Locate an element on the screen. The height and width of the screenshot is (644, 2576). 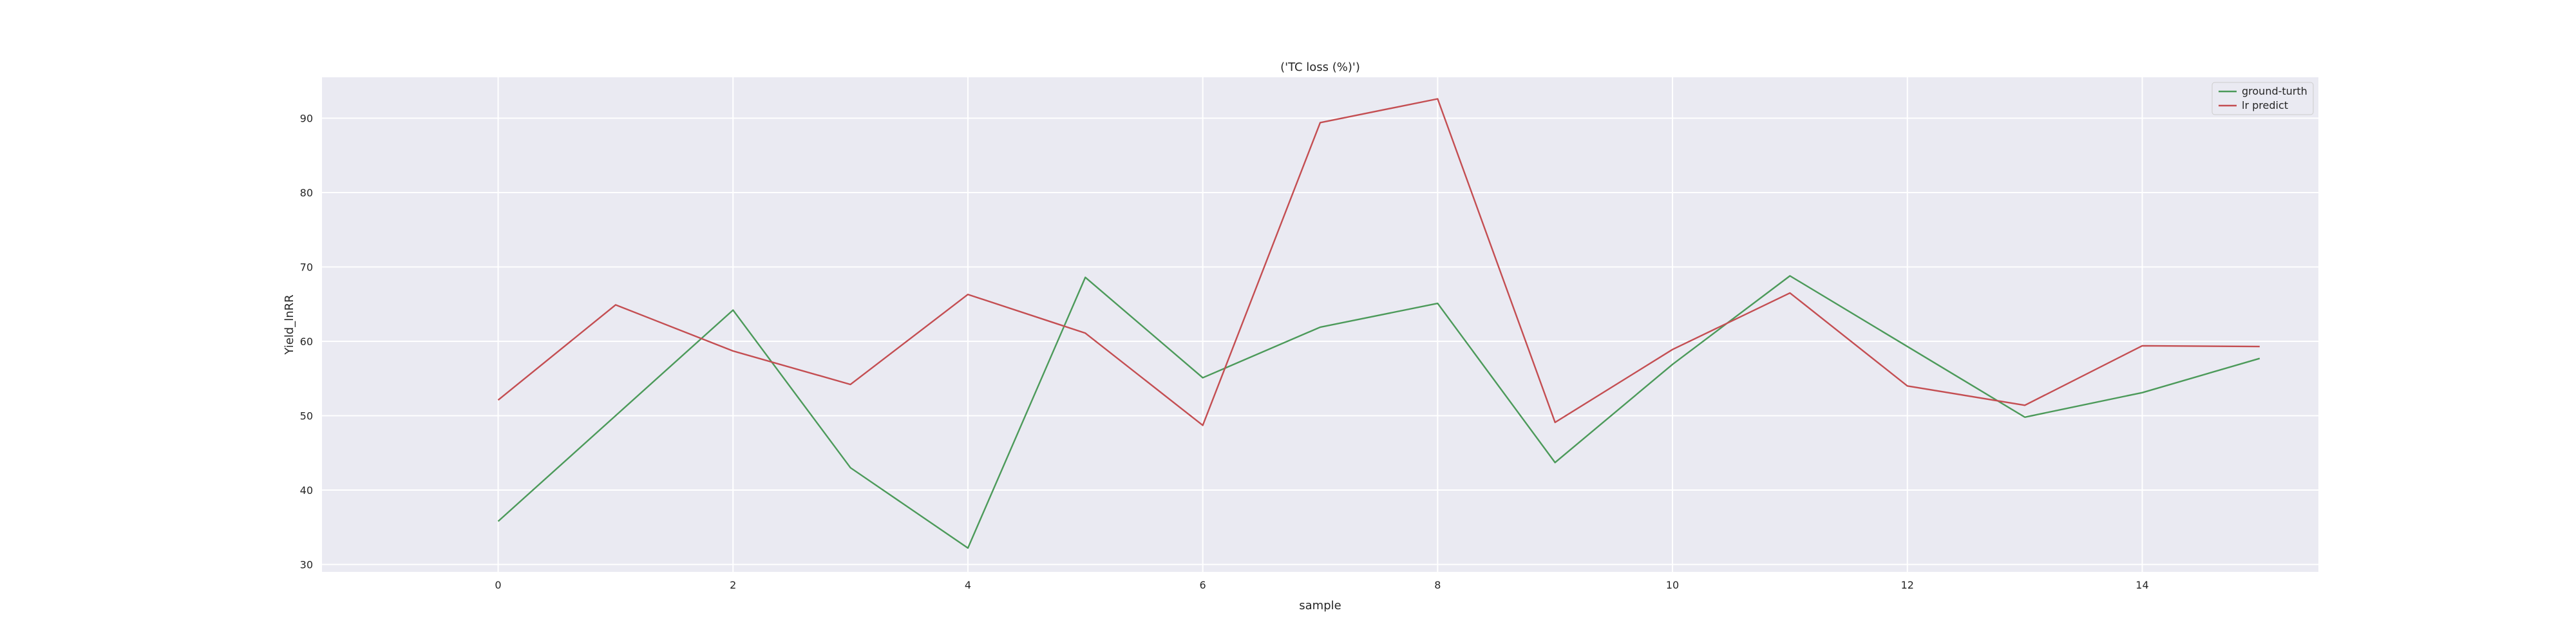
legend: ground-turth lr predict is located at coordinates (2262, 99).